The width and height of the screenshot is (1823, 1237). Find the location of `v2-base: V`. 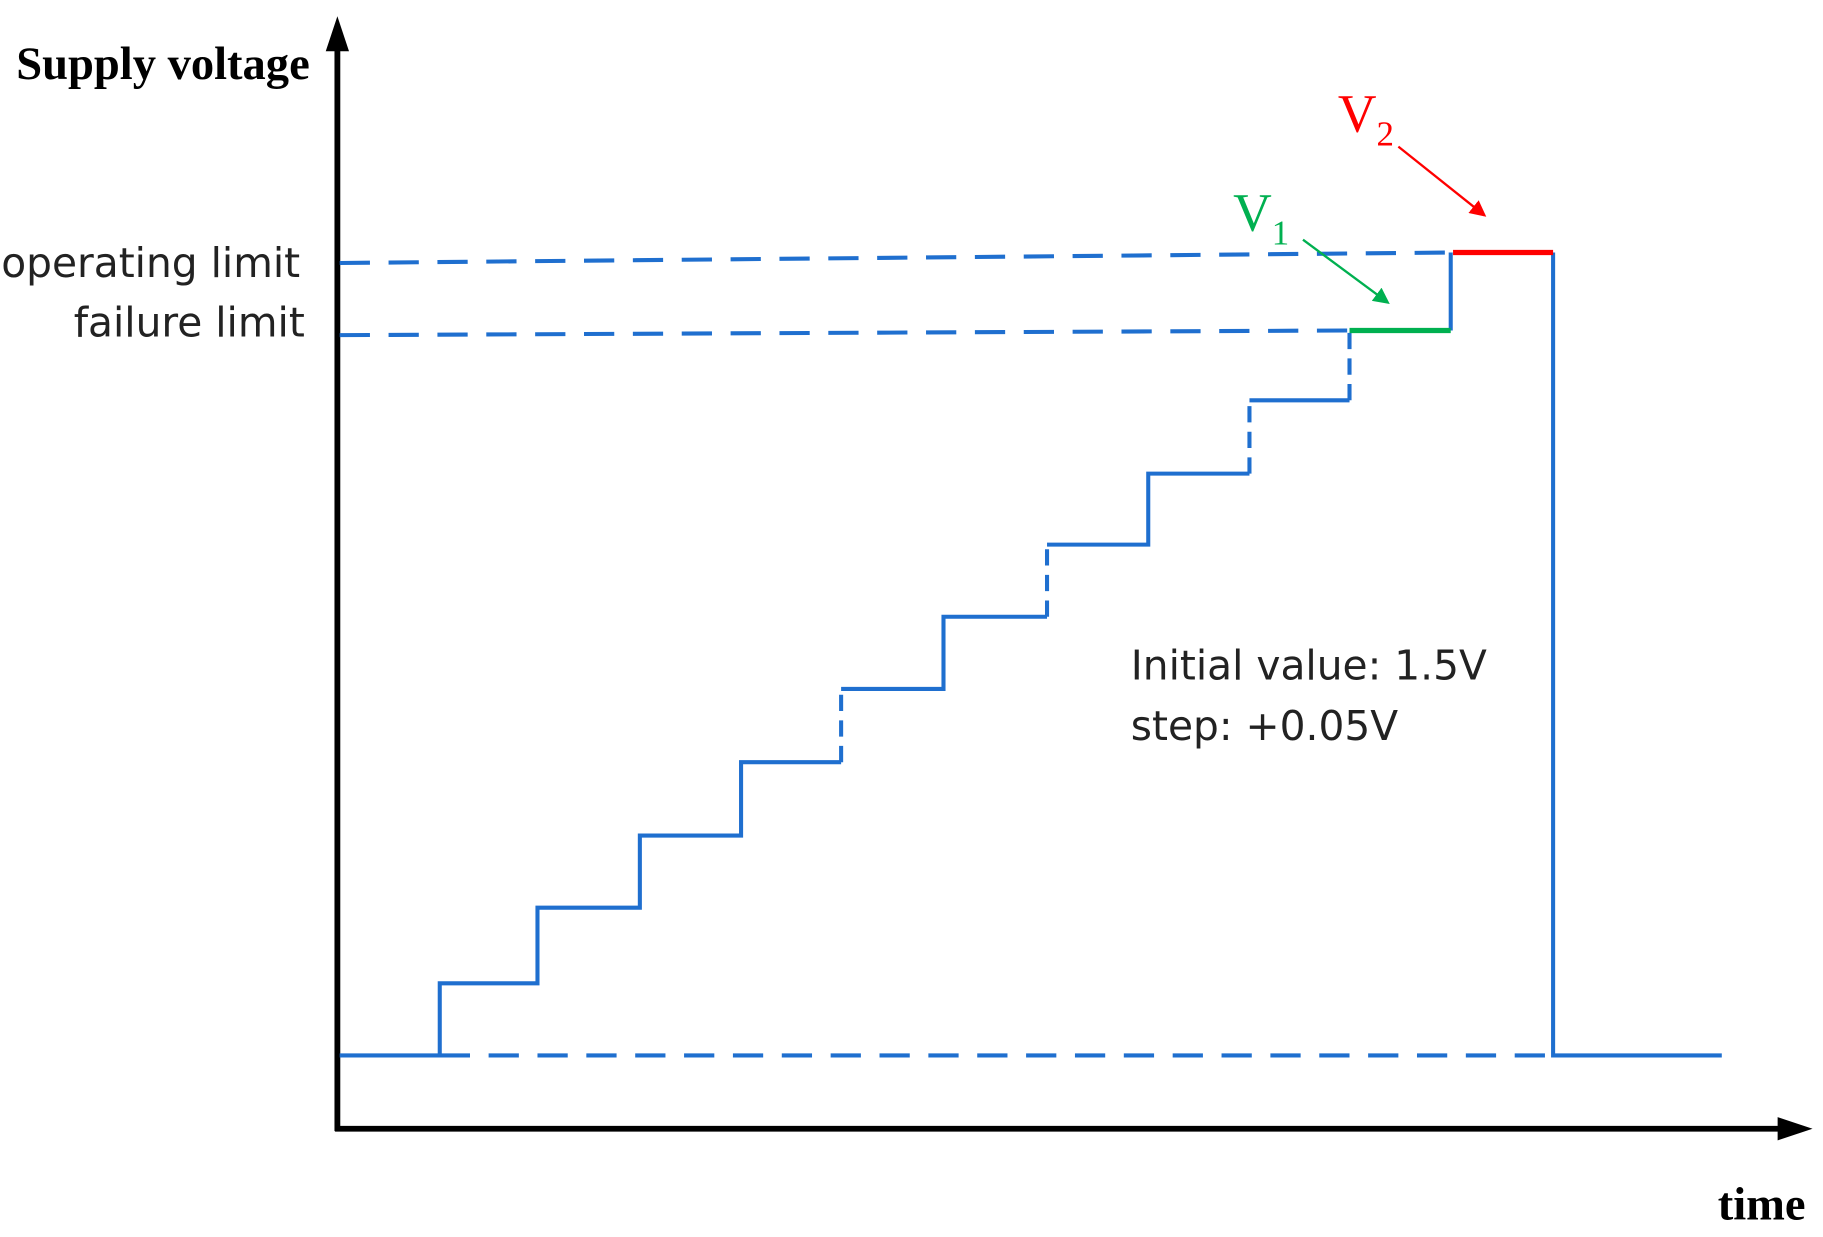

v2-base: V is located at coordinates (1357, 113).